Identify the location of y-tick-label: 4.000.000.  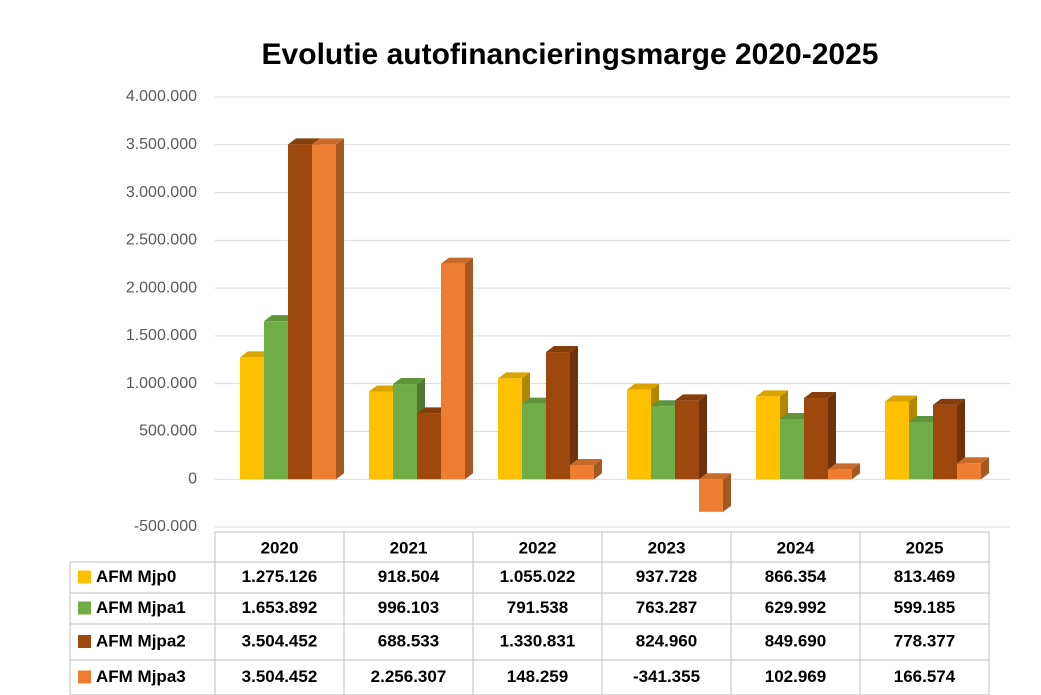
(161, 96).